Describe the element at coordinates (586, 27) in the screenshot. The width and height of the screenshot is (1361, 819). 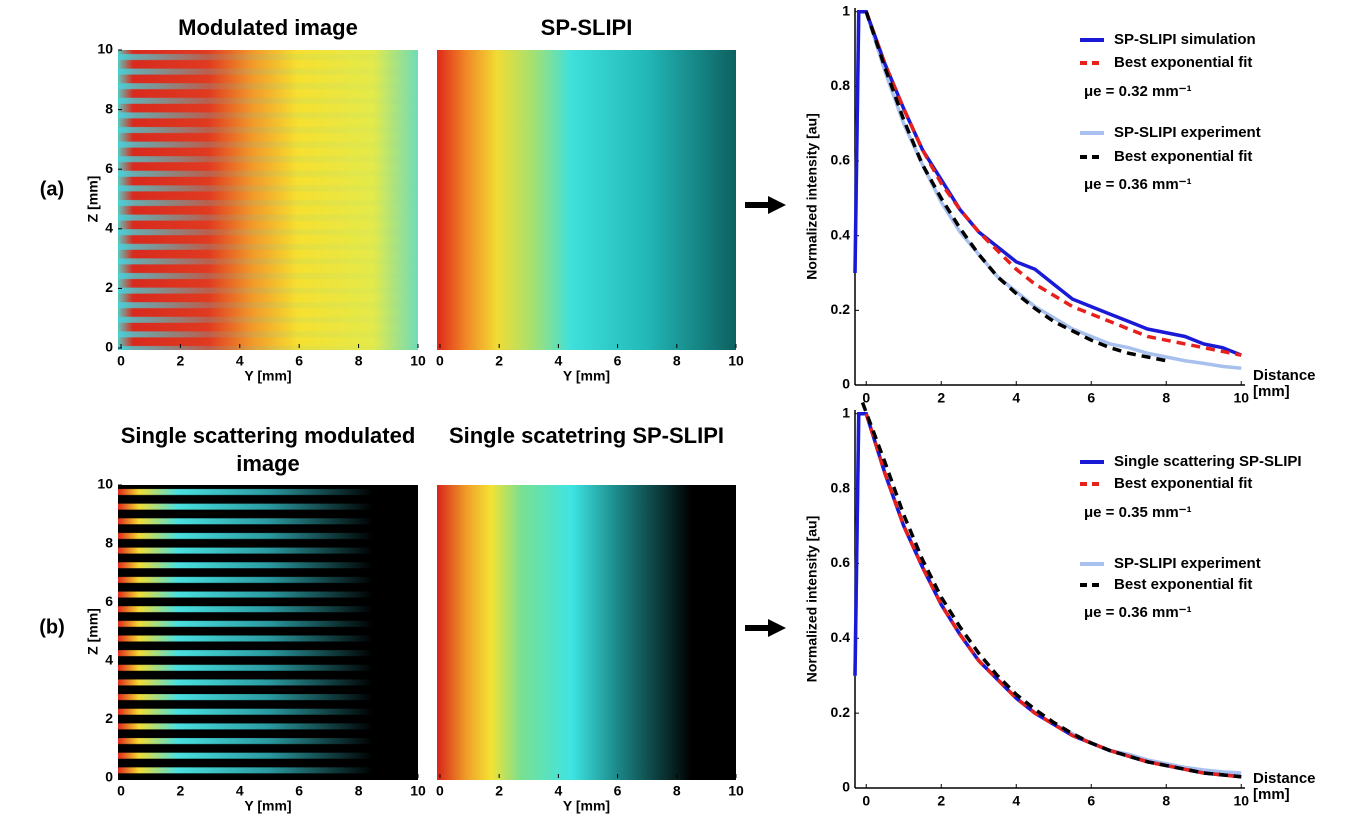
I see `chart-title: SP-SLIPI` at that location.